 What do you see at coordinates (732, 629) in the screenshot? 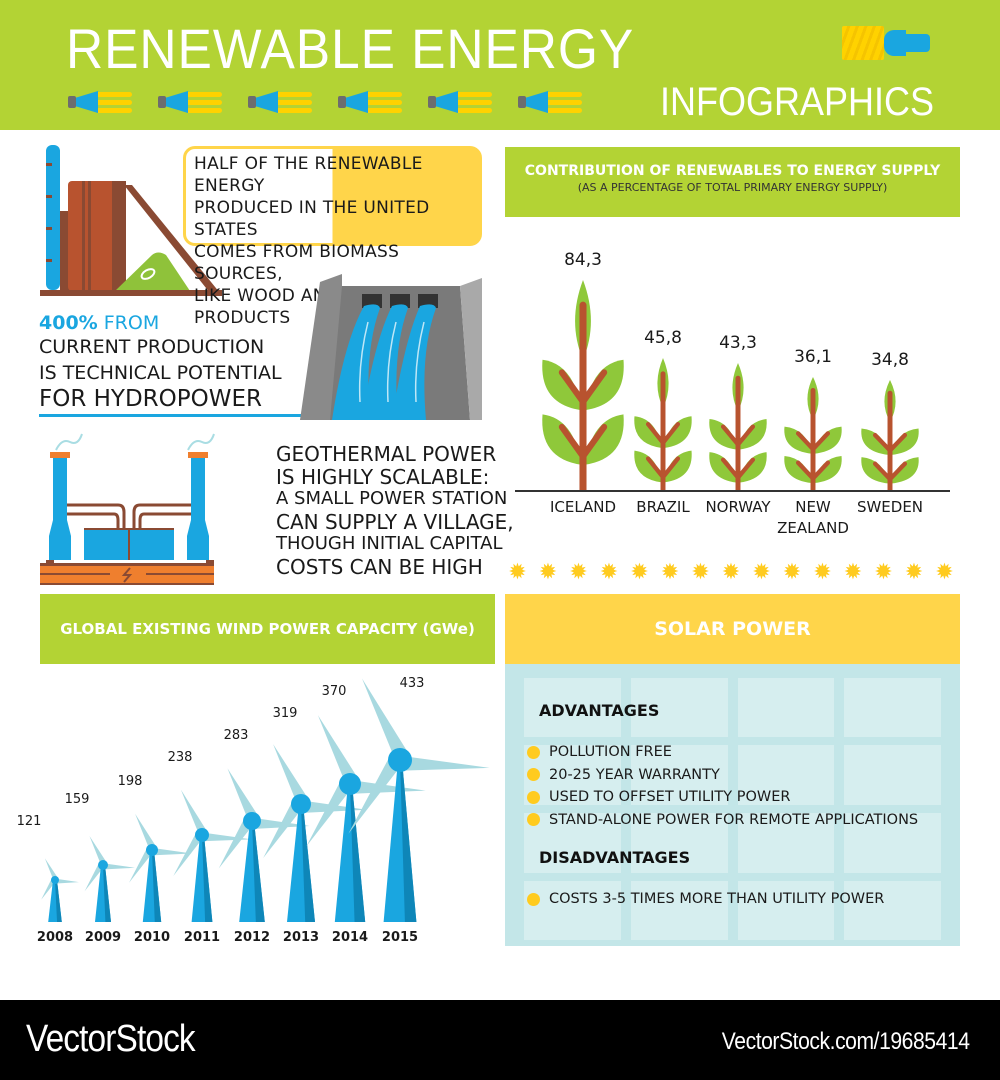
I see `solar-power-header: SOLAR POWER` at bounding box center [732, 629].